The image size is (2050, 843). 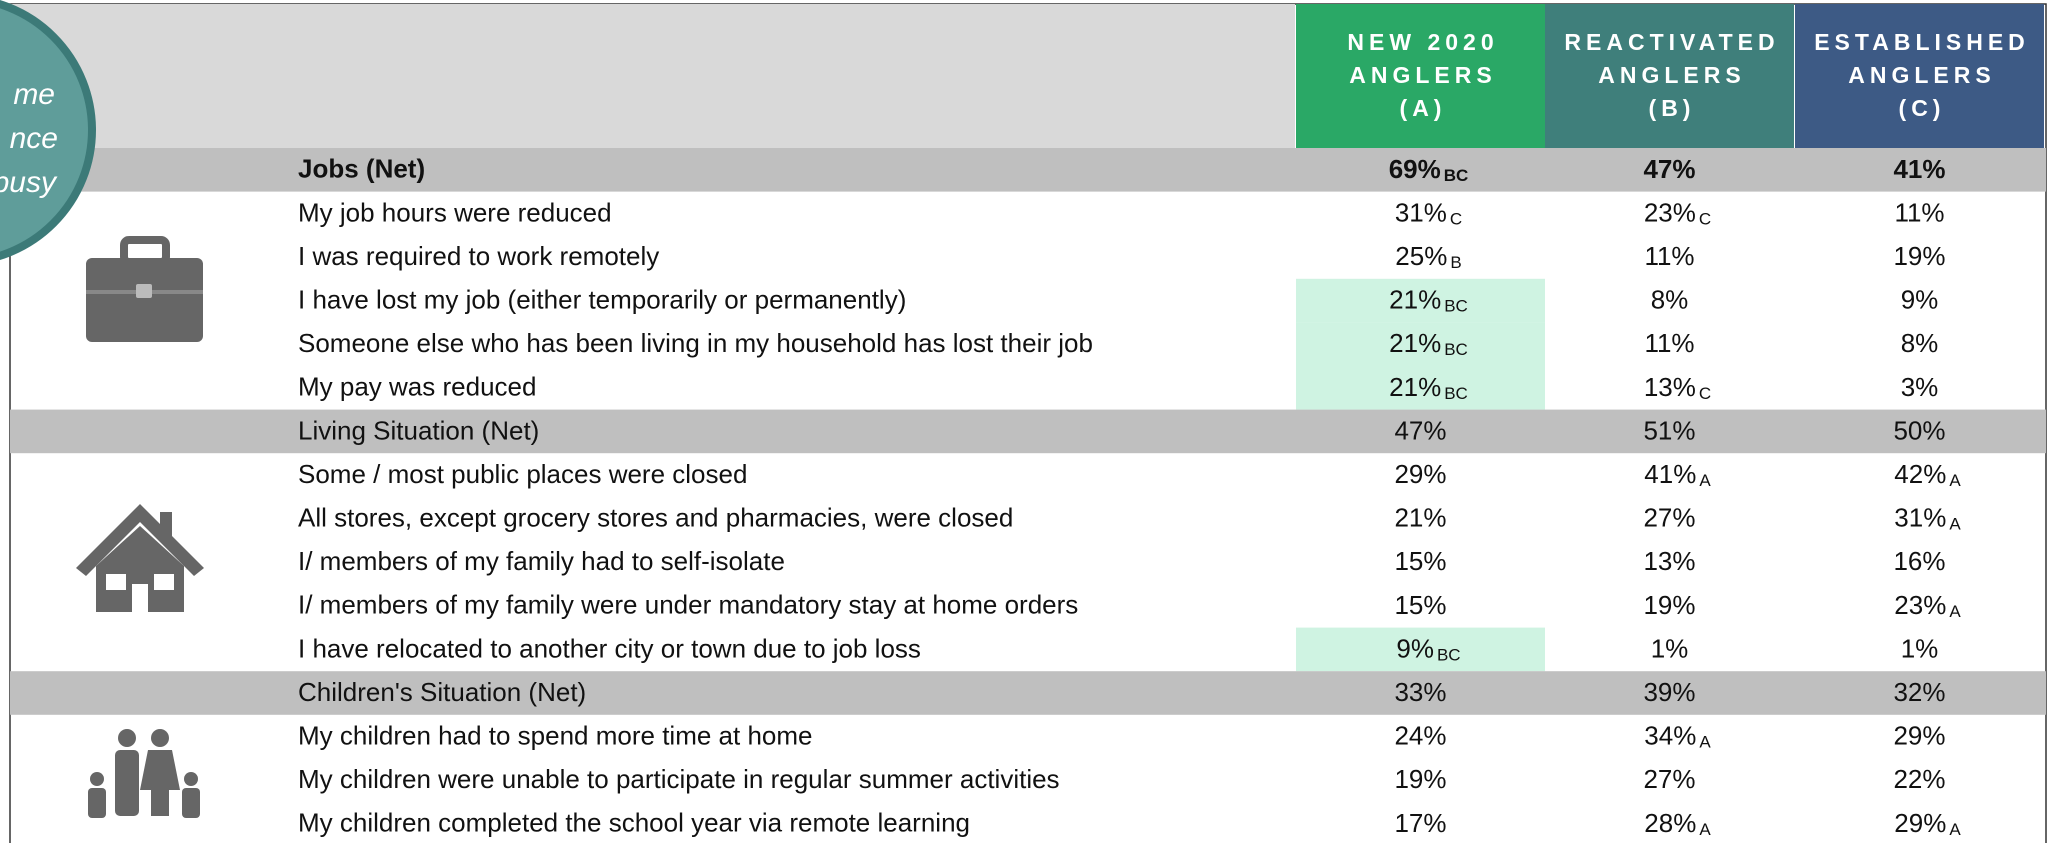 I want to click on cell-value: 47%, so click(x=1420, y=430).